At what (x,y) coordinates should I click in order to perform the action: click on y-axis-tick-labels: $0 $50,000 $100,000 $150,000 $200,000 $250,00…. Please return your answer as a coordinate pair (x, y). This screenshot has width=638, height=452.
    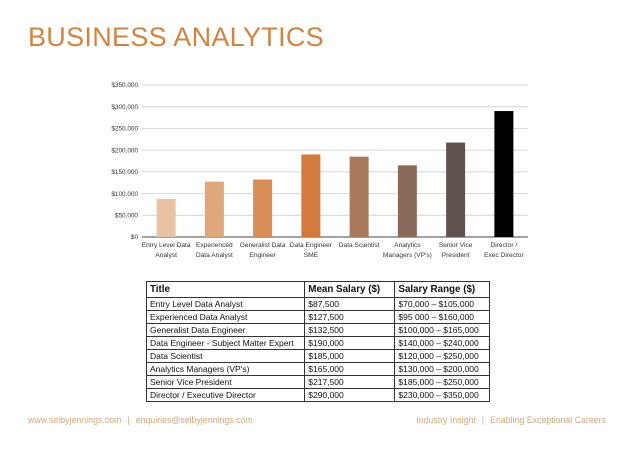
    Looking at the image, I should click on (124, 161).